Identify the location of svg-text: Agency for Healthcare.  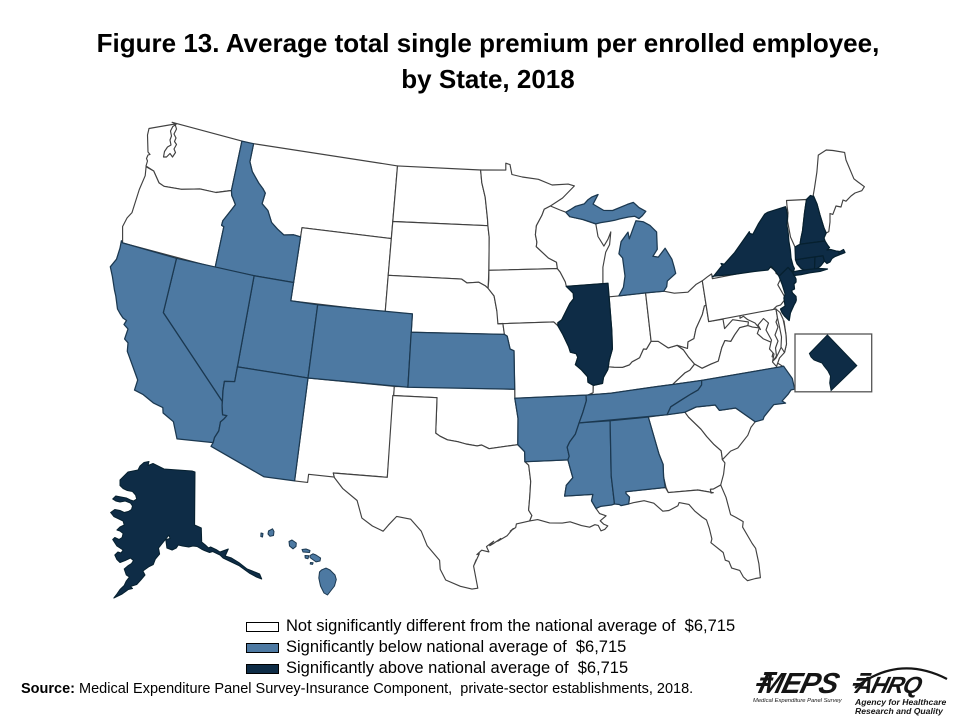
(900, 702).